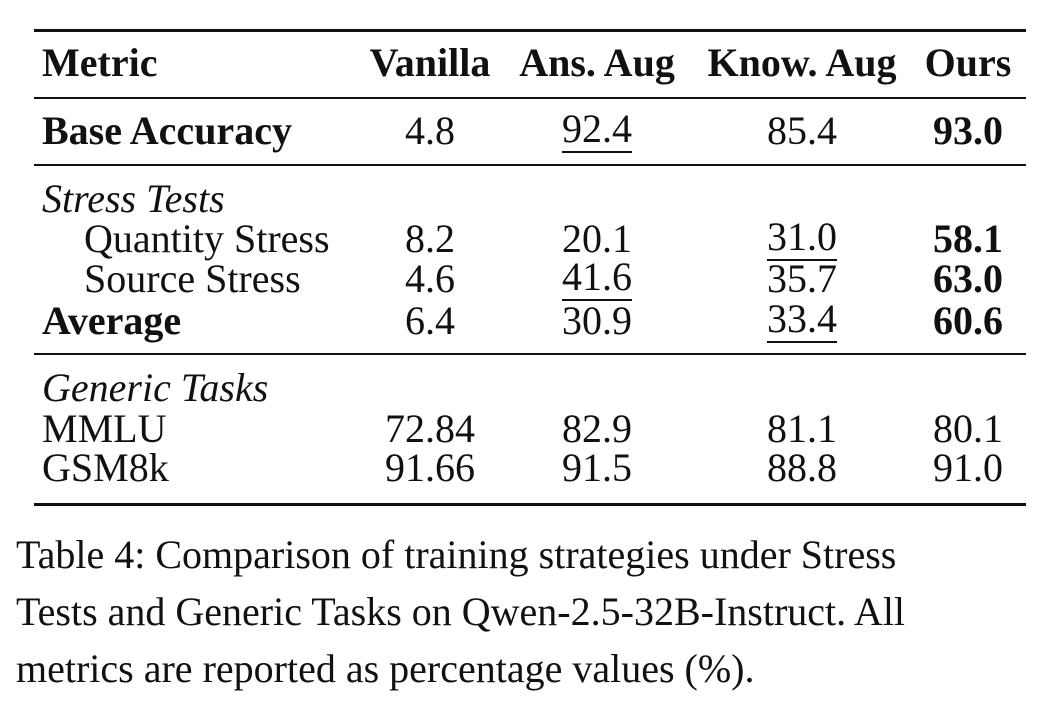  What do you see at coordinates (597, 238) in the screenshot?
I see `cell-quantity-ans-aug: 20.1` at bounding box center [597, 238].